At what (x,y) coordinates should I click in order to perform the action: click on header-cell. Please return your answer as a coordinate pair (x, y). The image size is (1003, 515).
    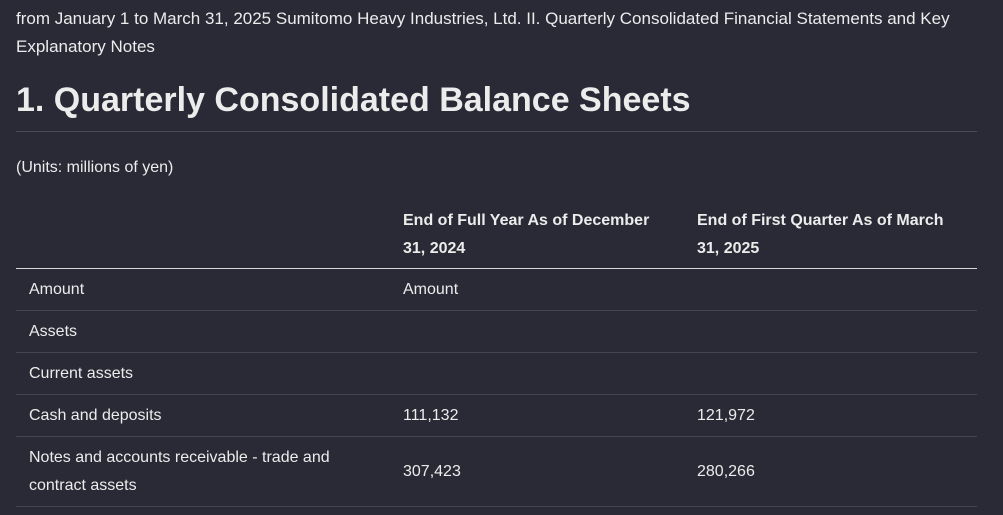
    Looking at the image, I should click on (203, 235).